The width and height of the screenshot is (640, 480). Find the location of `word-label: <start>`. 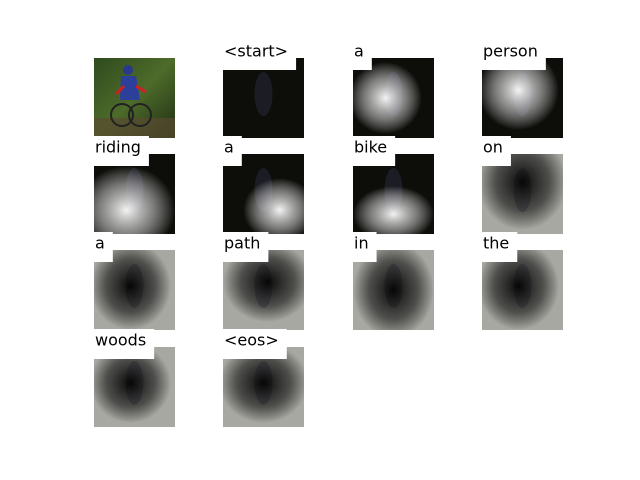

word-label: <start> is located at coordinates (256, 51).